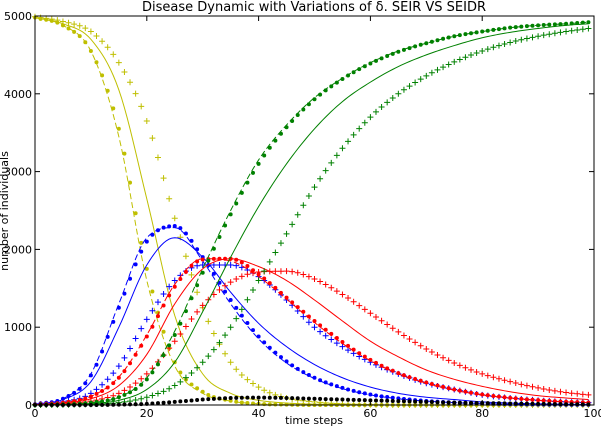  What do you see at coordinates (18, 16) in the screenshot?
I see `y-tick-label: 5000` at bounding box center [18, 16].